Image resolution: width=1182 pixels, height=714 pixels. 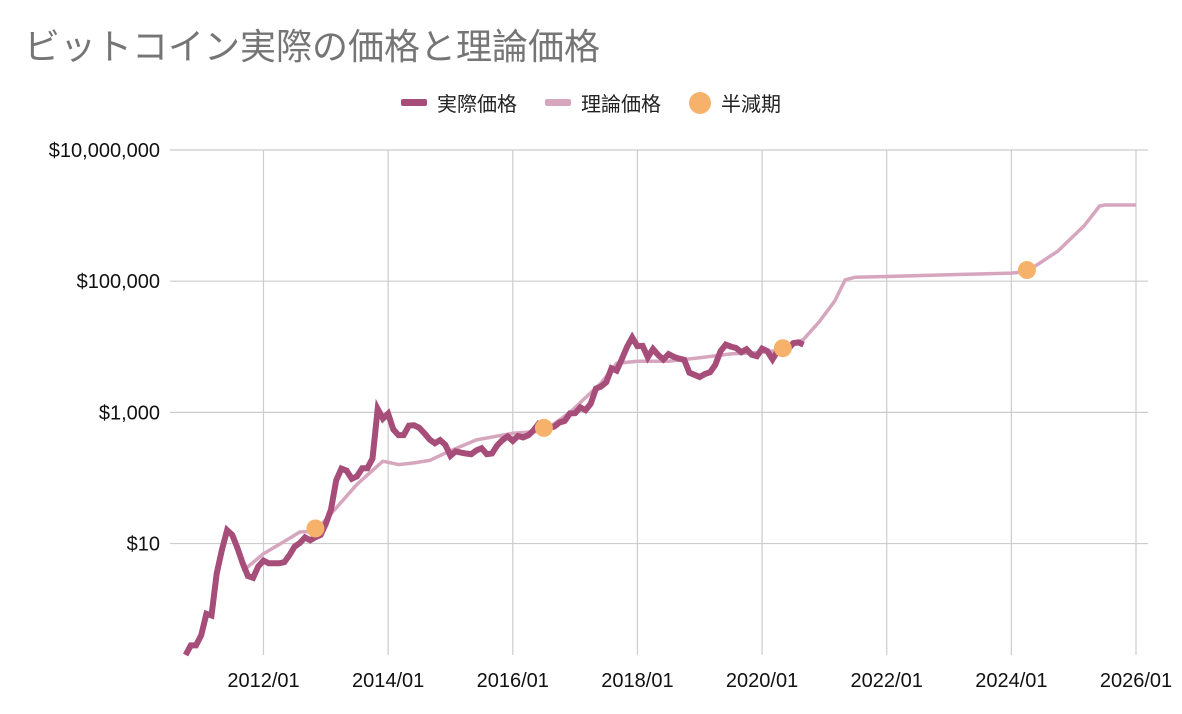 I want to click on legend-label-theory: 理論価格, so click(x=621, y=104).